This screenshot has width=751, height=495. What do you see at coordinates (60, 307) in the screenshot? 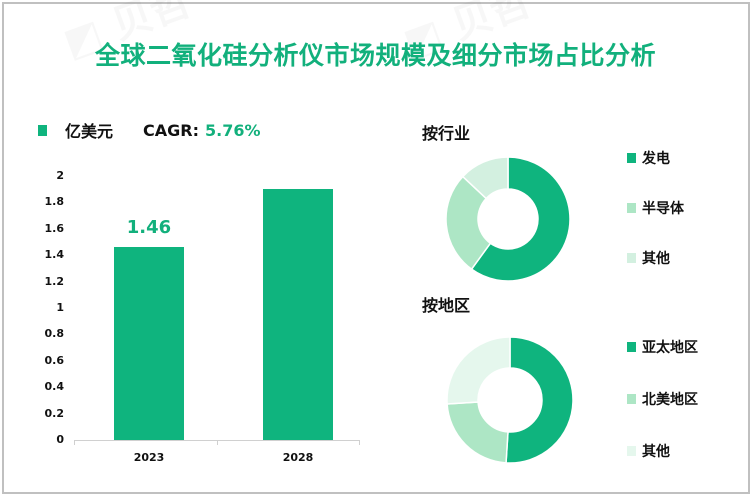
I see `y-tick-label: 1` at bounding box center [60, 307].